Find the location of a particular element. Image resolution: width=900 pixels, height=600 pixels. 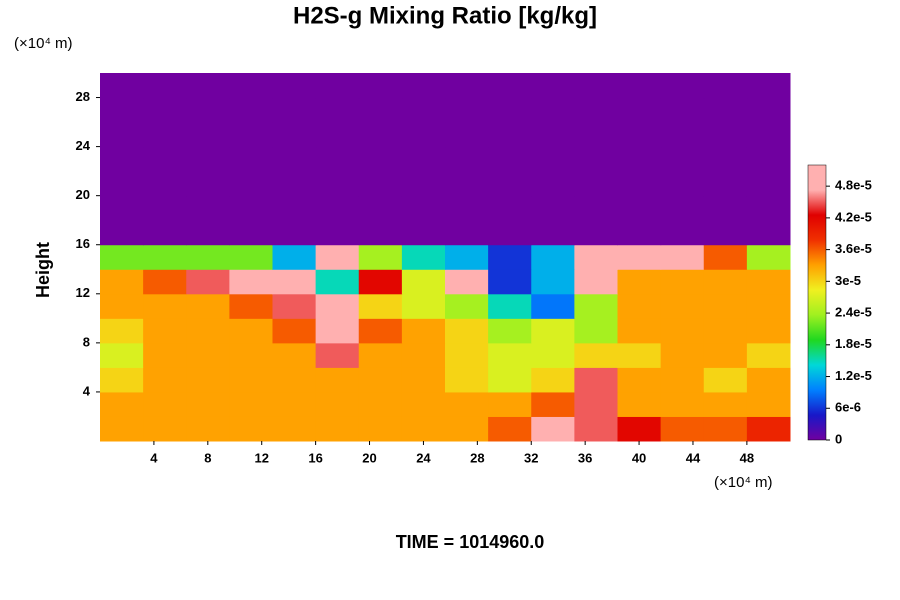

colorbar-tick-label: 1.8e-5 is located at coordinates (853, 343).